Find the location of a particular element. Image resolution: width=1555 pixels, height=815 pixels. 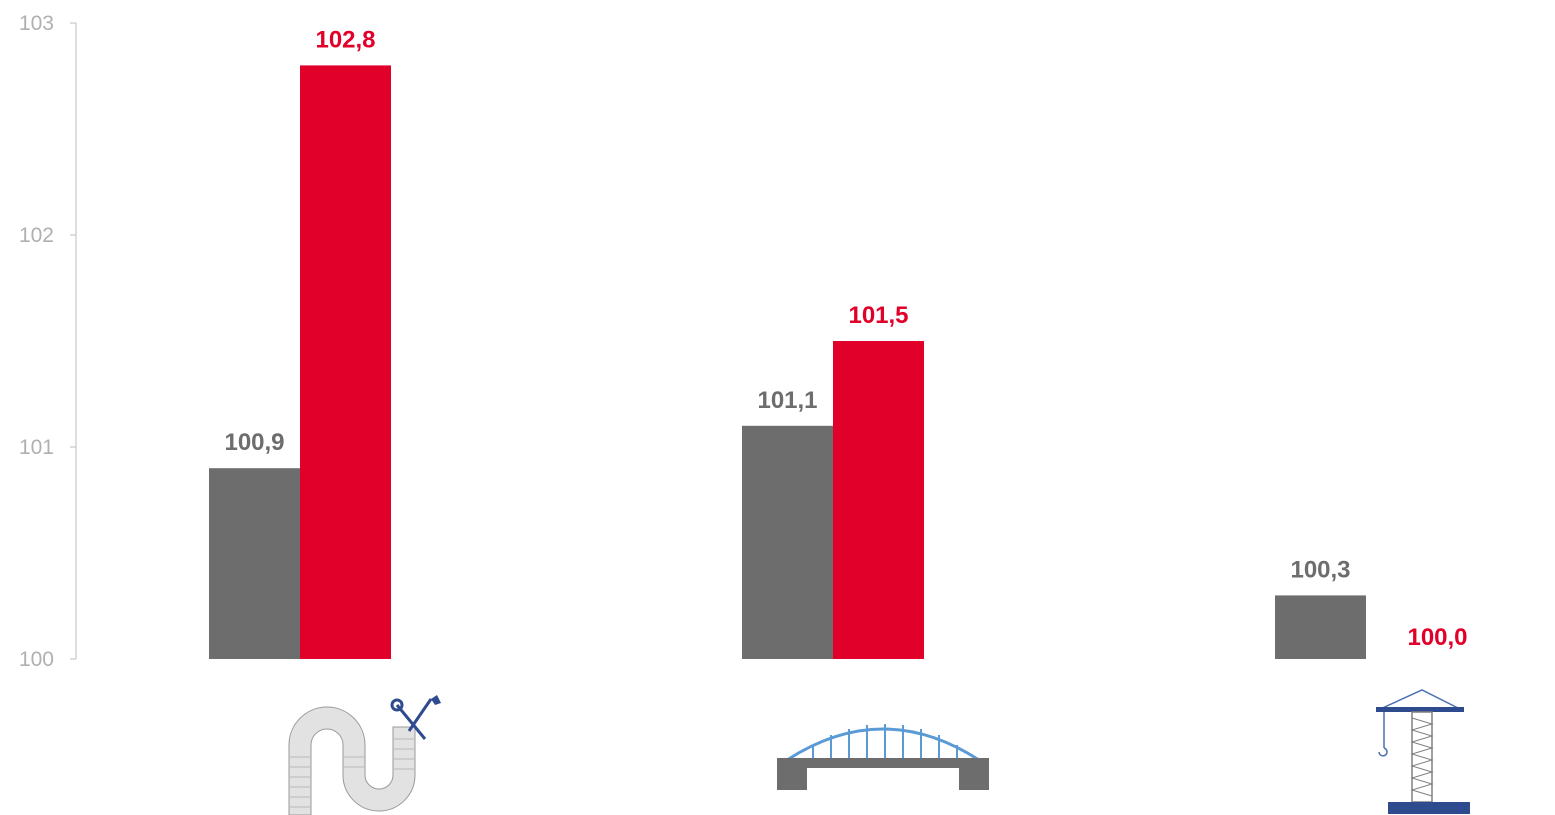

y-tick-label: 101 is located at coordinates (36, 447).